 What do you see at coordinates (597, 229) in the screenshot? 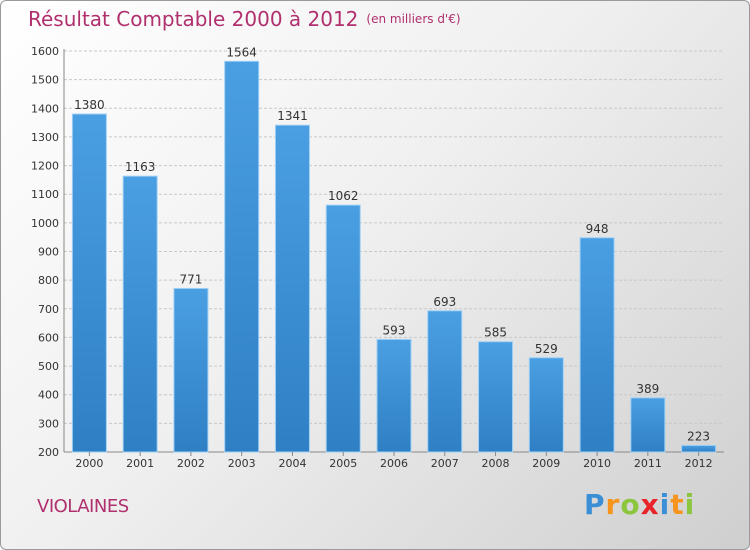
I see `data-label: 948` at bounding box center [597, 229].